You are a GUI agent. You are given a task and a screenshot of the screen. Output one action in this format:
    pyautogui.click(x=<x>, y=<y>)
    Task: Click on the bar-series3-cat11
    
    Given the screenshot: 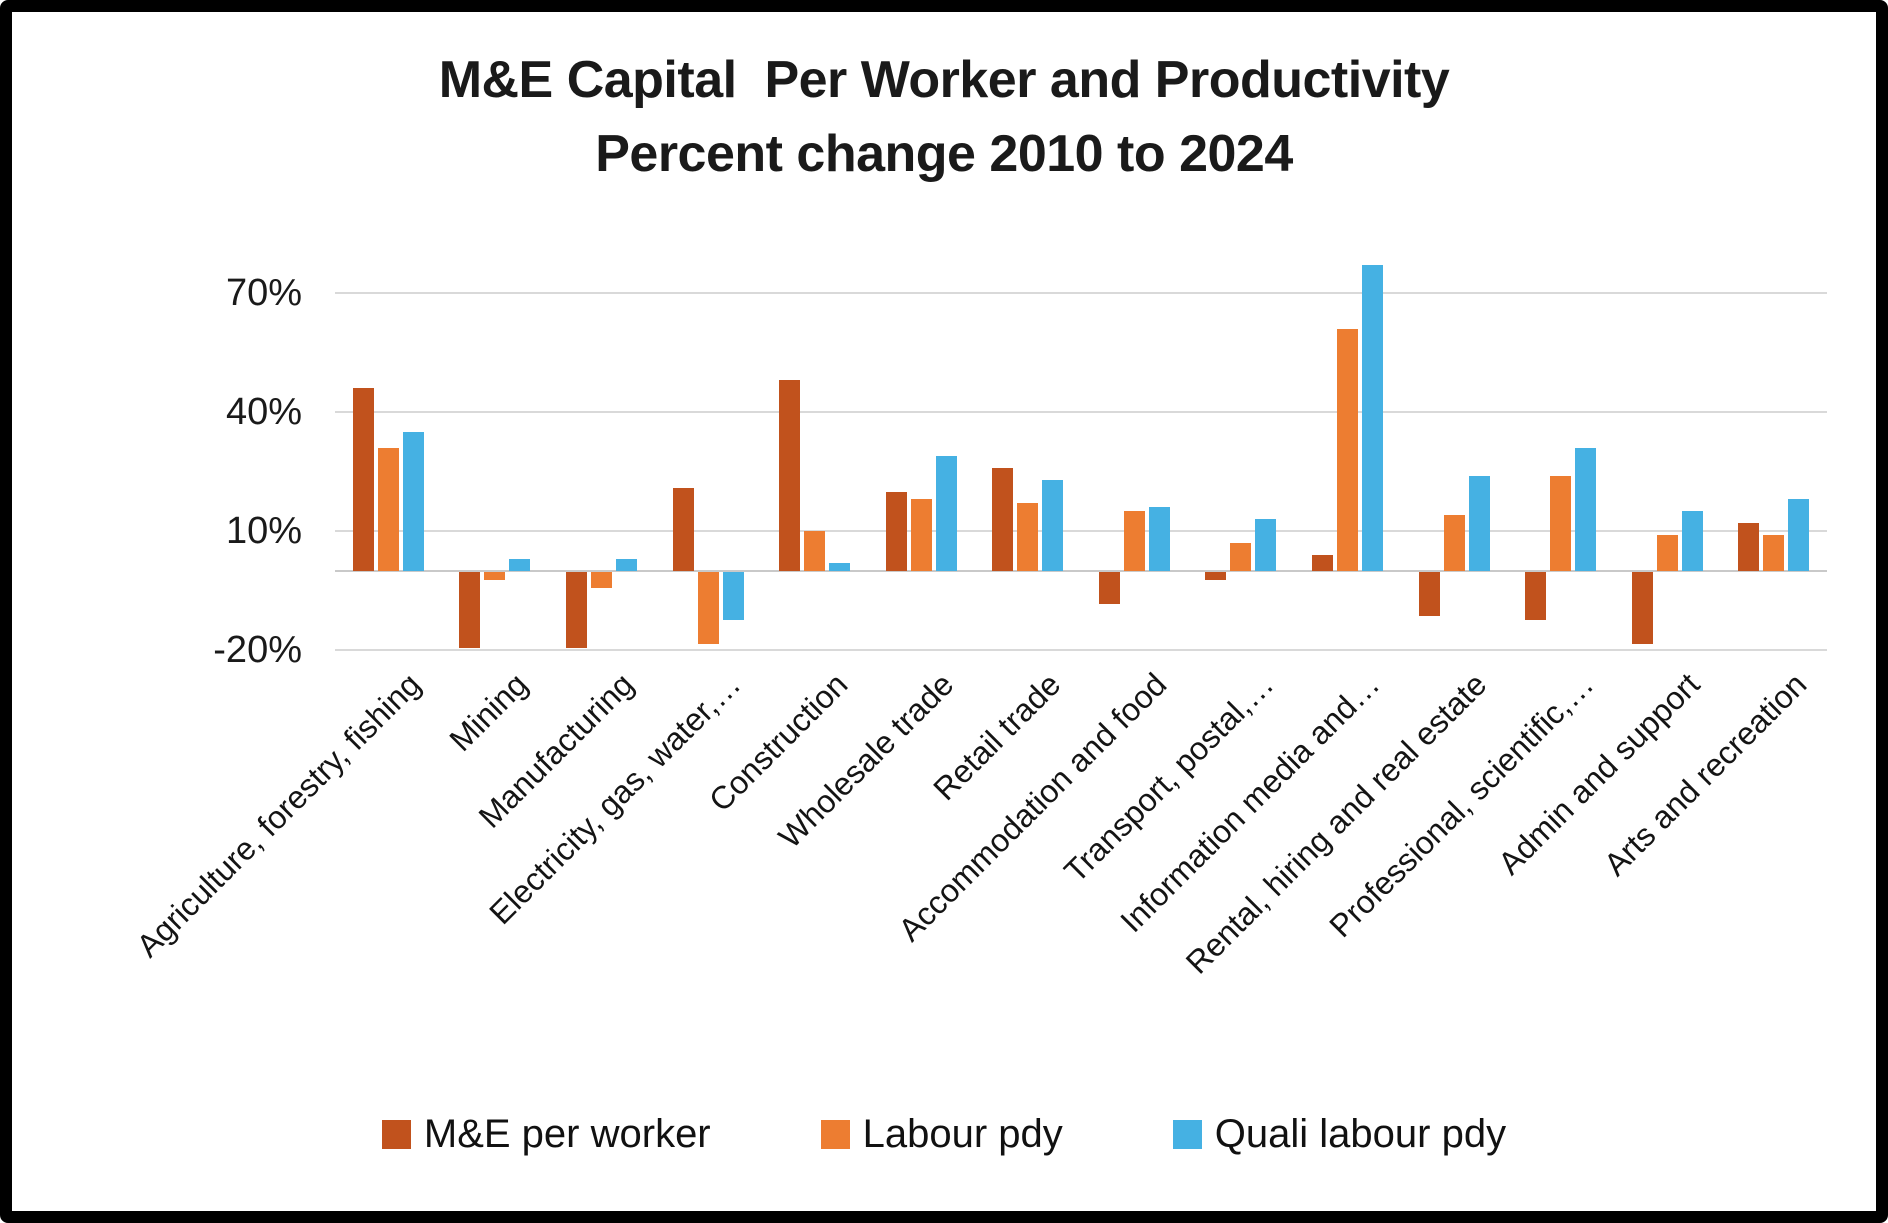 What is the action you would take?
    pyautogui.click(x=1479, y=523)
    